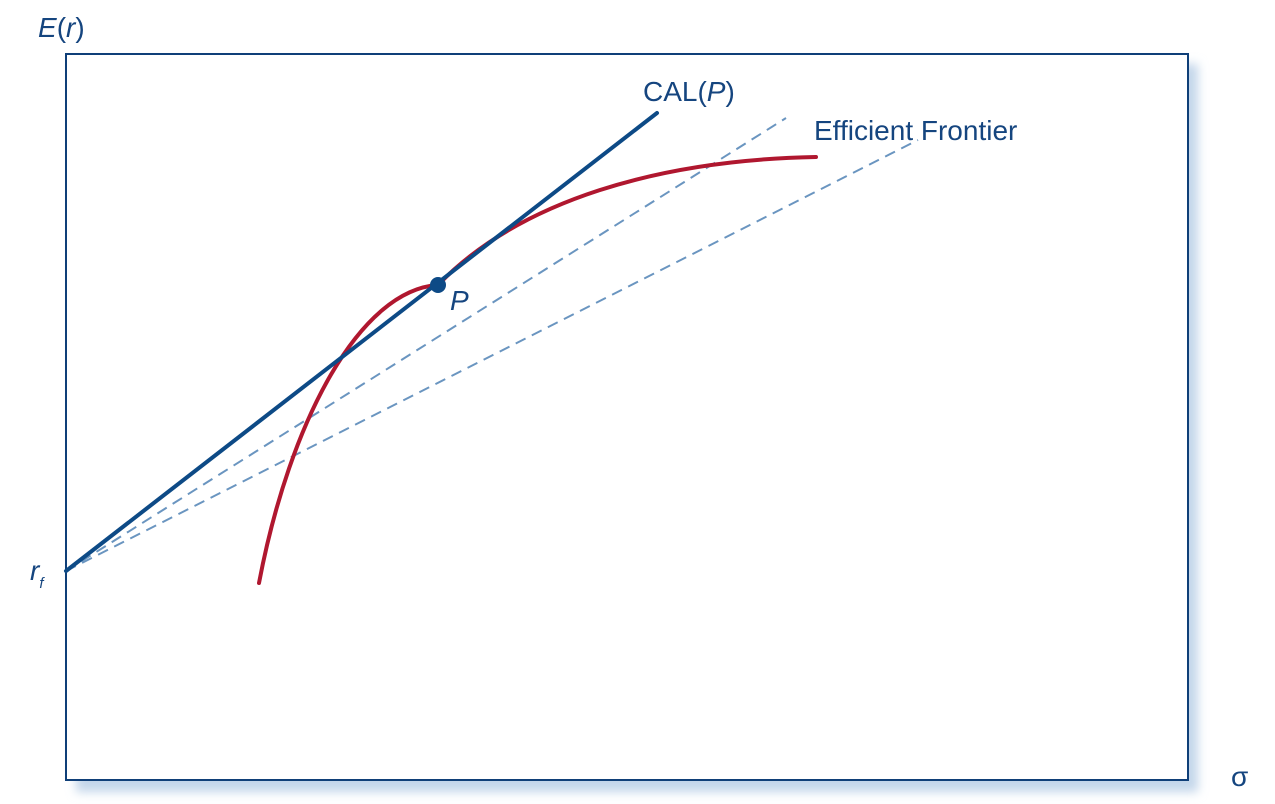 The height and width of the screenshot is (804, 1275). Describe the element at coordinates (915, 130) in the screenshot. I see `efficient-frontier-label: Efficient Frontier` at that location.